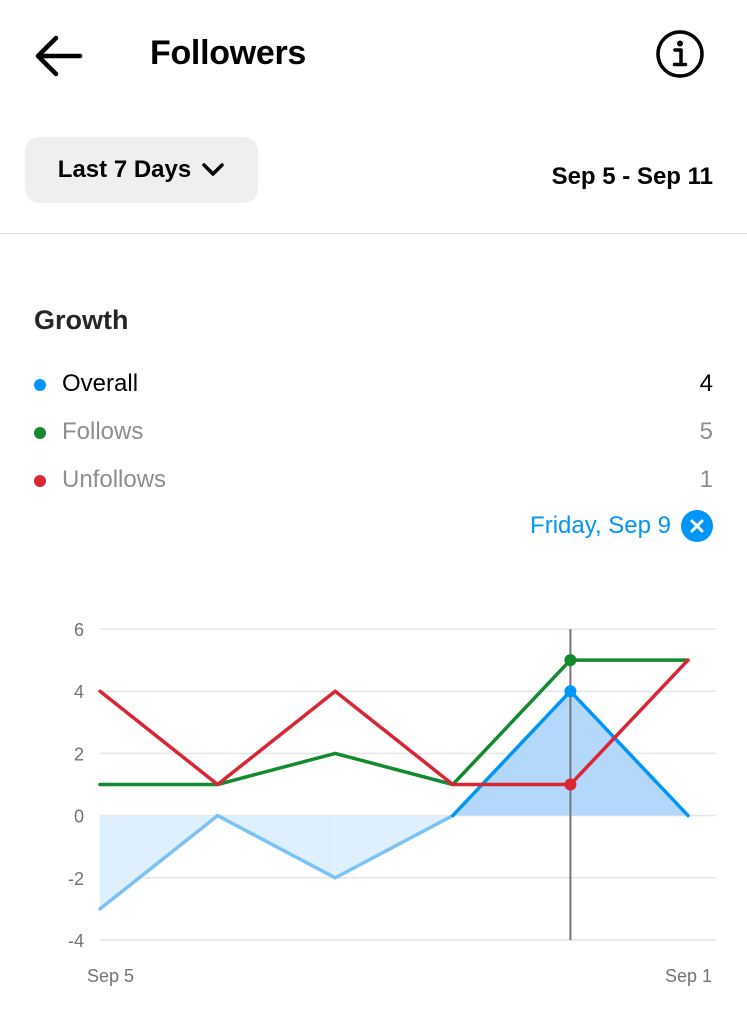 The height and width of the screenshot is (1024, 747). I want to click on chart-markers, so click(570, 784).